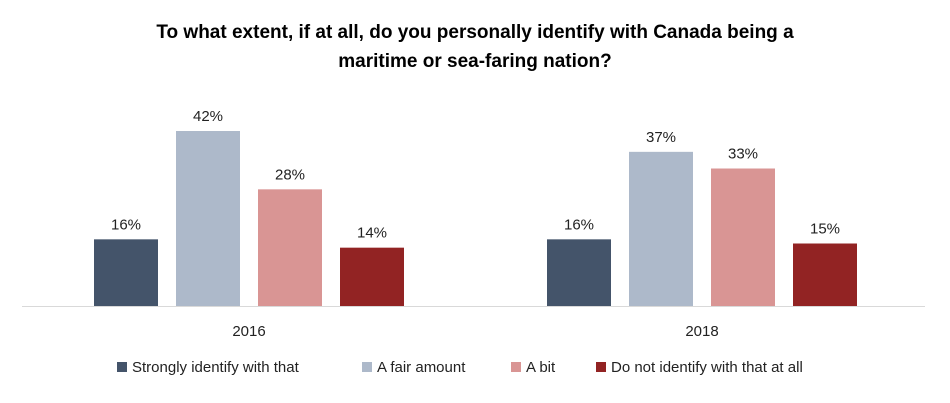  I want to click on data-label-2018-series-2: 37%, so click(661, 137).